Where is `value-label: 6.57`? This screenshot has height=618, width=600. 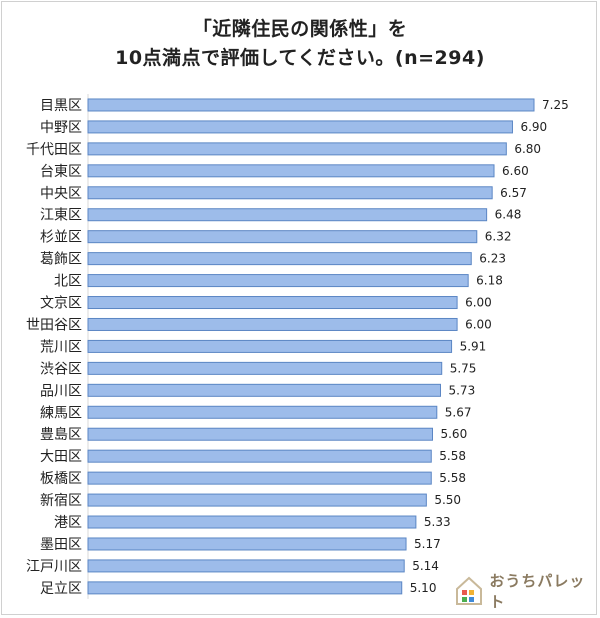 value-label: 6.57 is located at coordinates (513, 193).